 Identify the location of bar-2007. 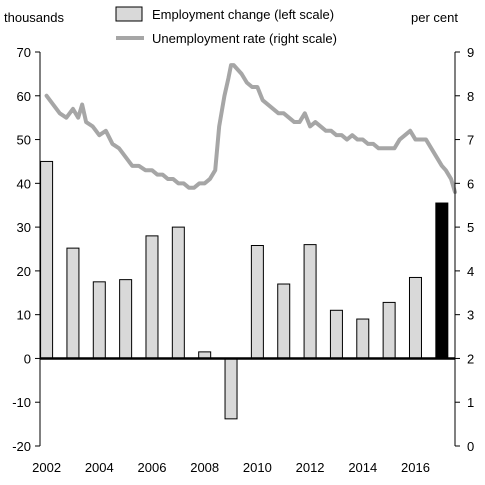
(178, 292).